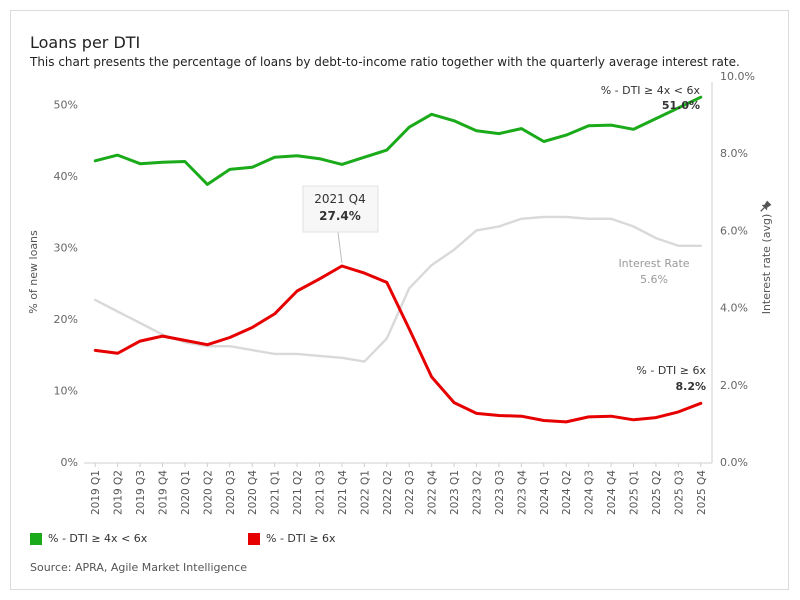  What do you see at coordinates (433, 492) in the screenshot?
I see `x-tick-label: 2022 Q4` at bounding box center [433, 492].